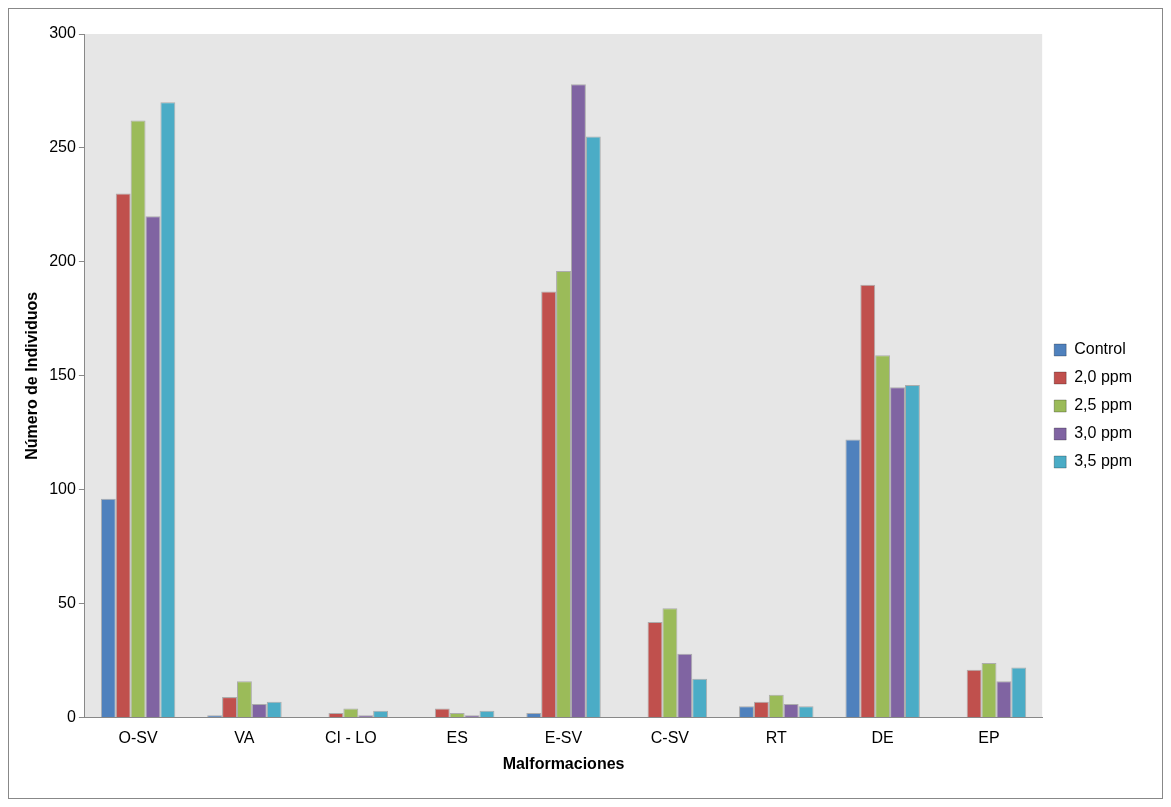 This screenshot has width=1171, height=807. I want to click on legend-label: 2,5 ppm, so click(1103, 405).